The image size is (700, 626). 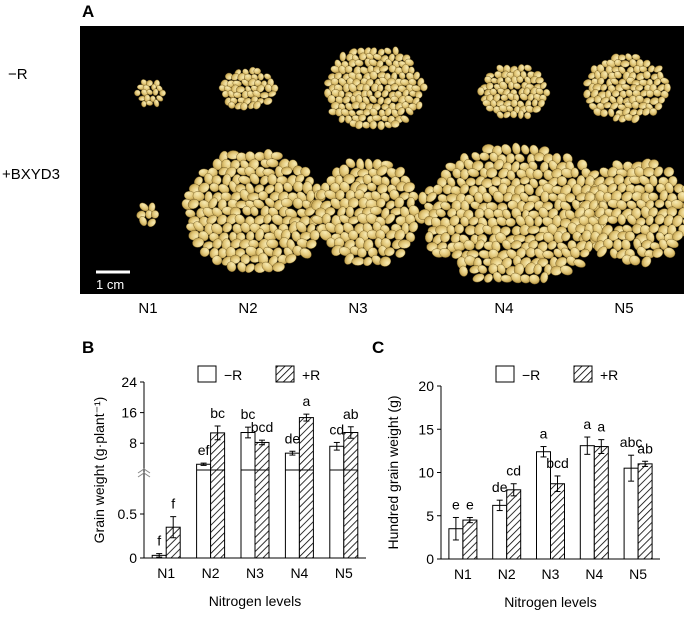 I want to click on col-label-n4: N4, so click(x=504, y=308).